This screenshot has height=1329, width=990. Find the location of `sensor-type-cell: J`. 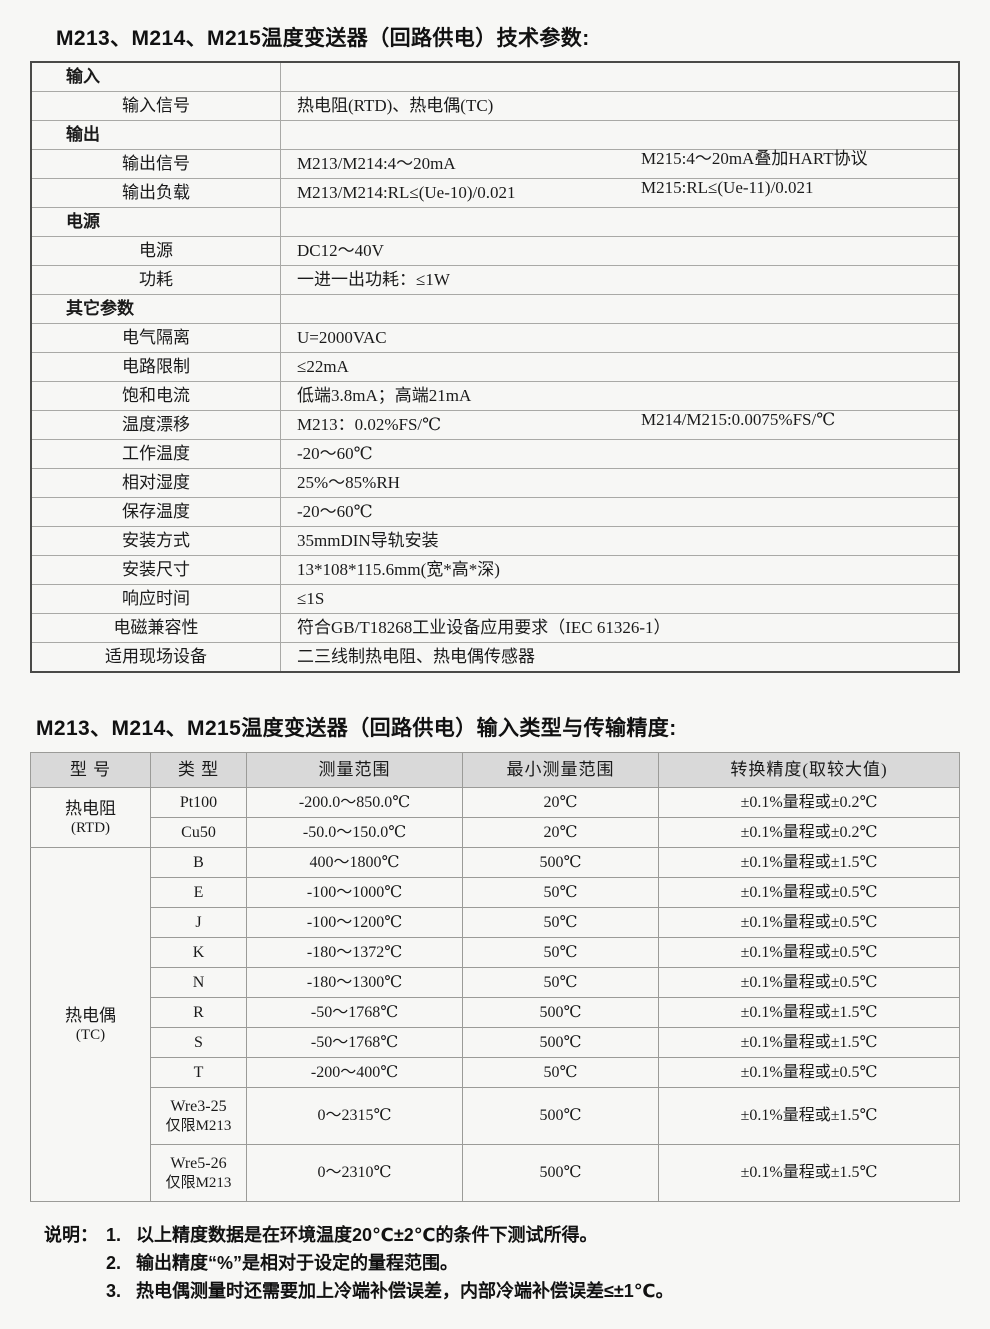

sensor-type-cell: J is located at coordinates (198, 922).